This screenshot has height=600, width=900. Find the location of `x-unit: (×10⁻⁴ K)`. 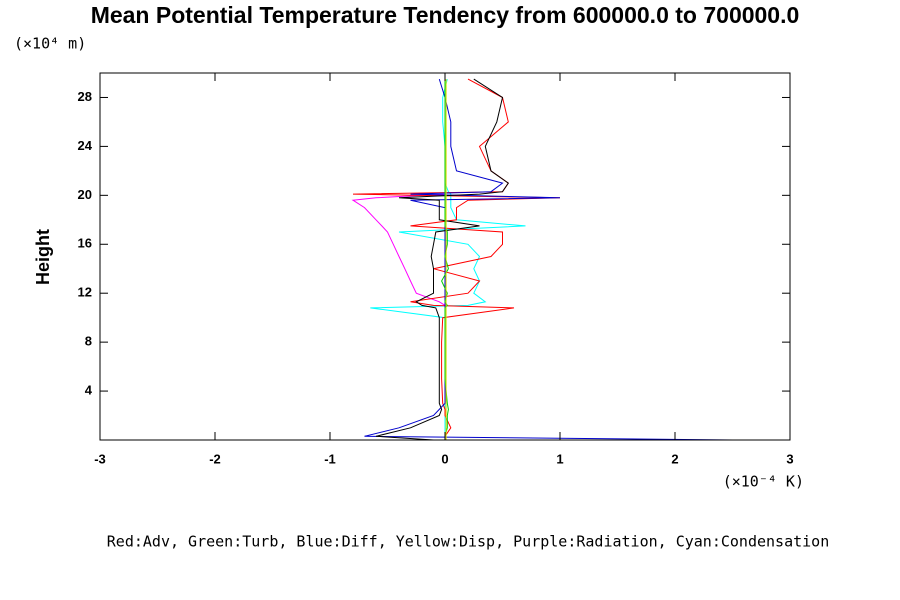

x-unit: (×10⁻⁴ K) is located at coordinates (763, 482).